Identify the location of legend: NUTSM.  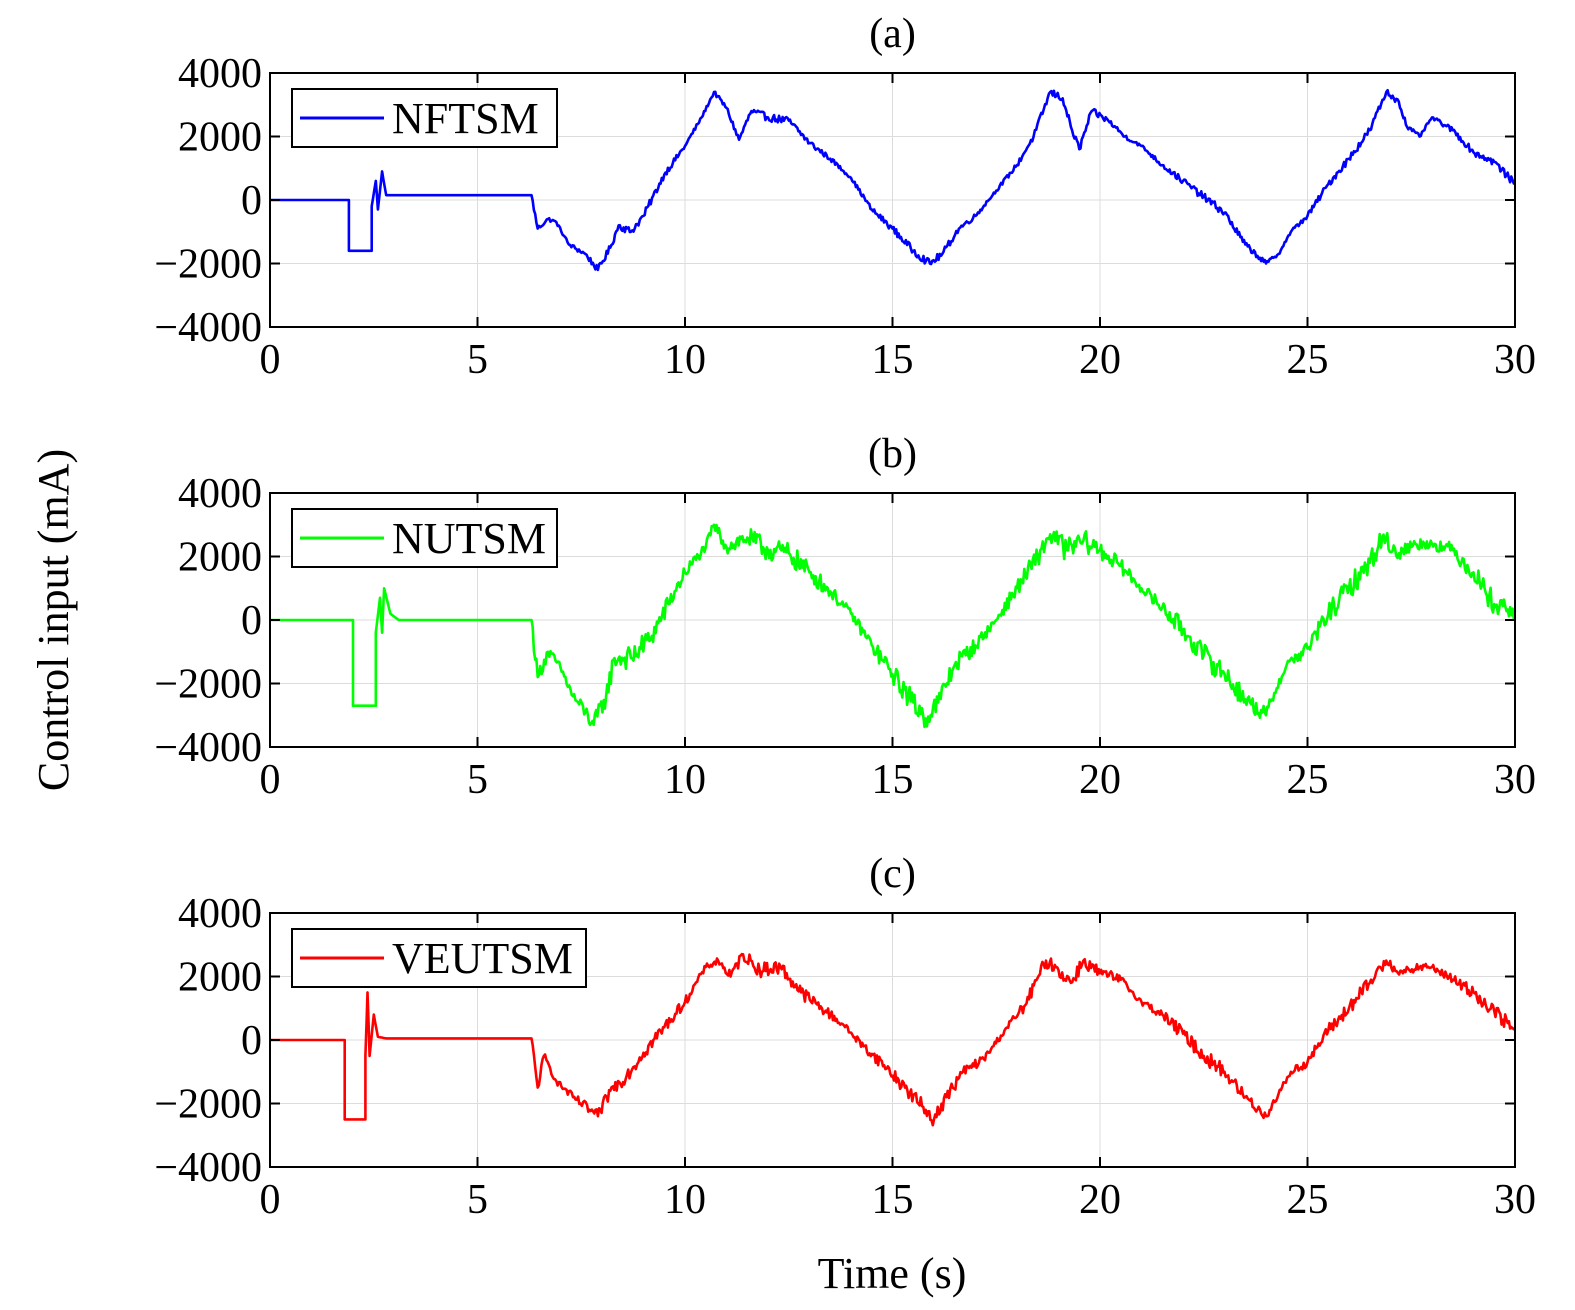
(424, 538).